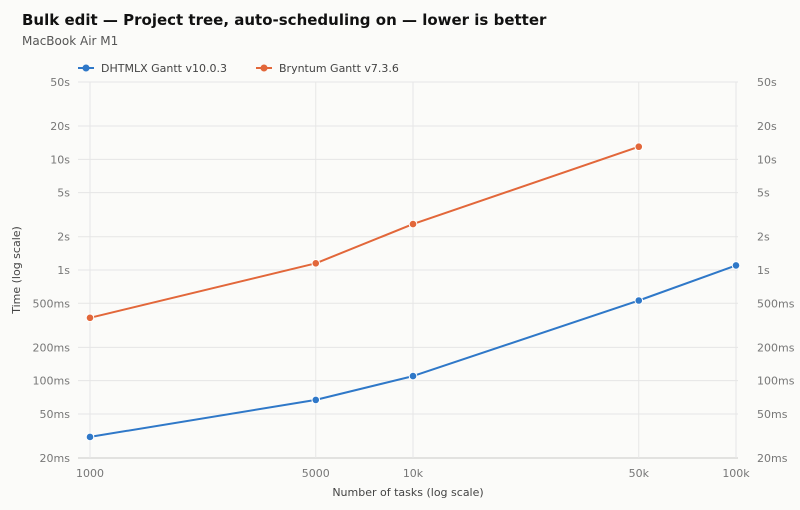 The width and height of the screenshot is (800, 510). I want to click on x-tick-label: 1000, so click(90, 473).